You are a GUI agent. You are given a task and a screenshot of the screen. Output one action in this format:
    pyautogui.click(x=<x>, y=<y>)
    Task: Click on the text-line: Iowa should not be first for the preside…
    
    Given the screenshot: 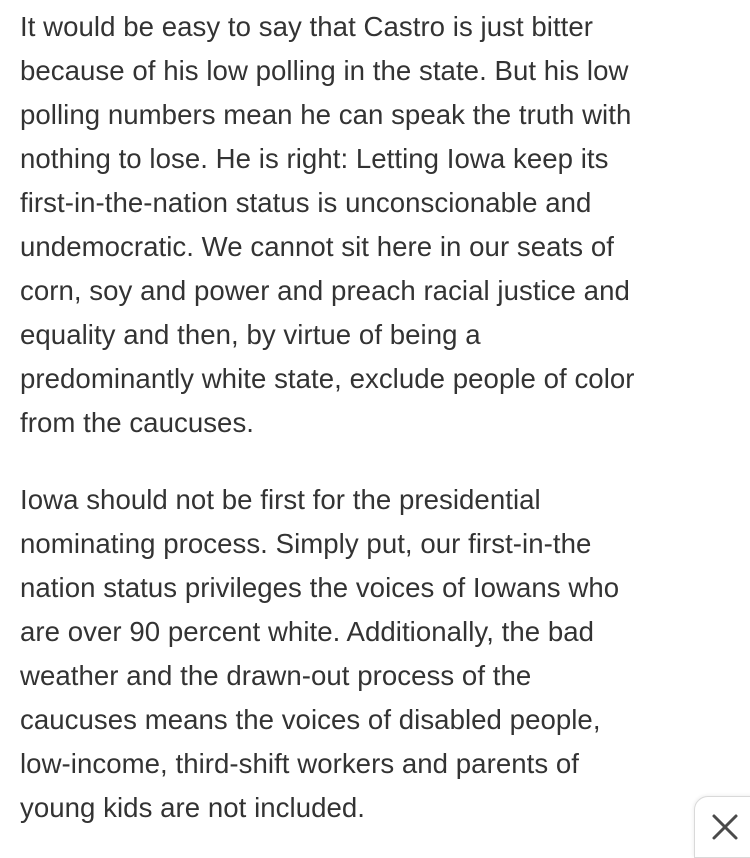 What is the action you would take?
    pyautogui.click(x=280, y=499)
    